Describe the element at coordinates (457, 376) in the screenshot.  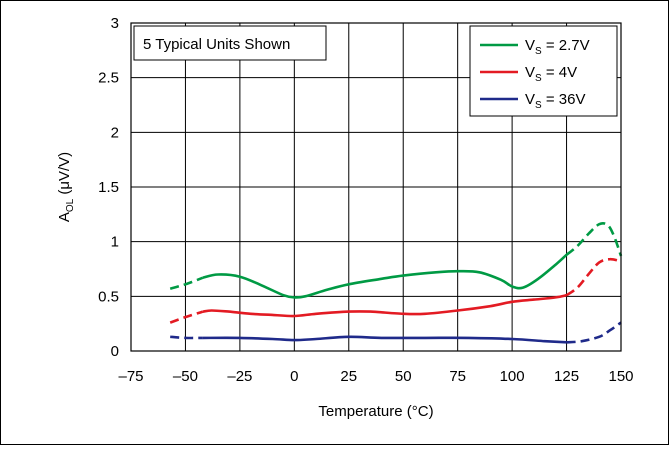
I see `x-tick-label: 75` at that location.